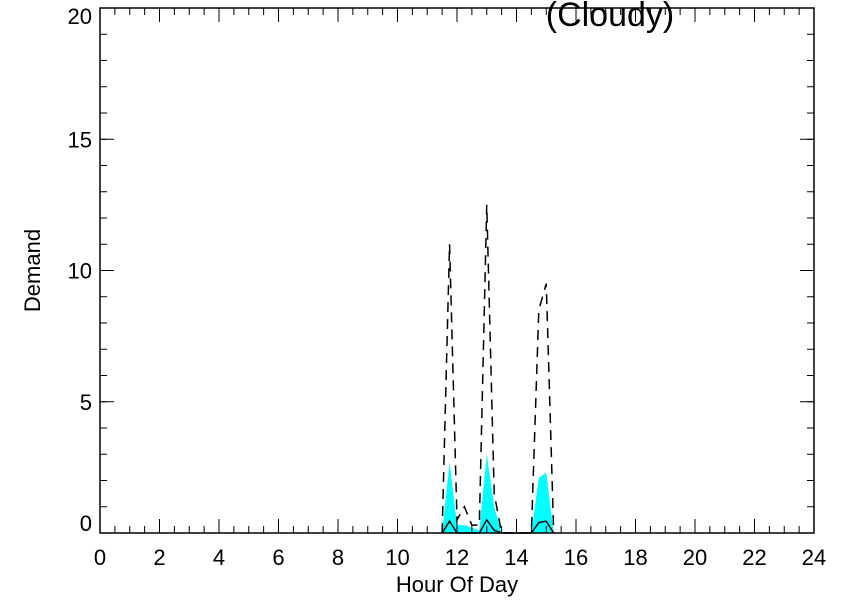 Image resolution: width=852 pixels, height=609 pixels. What do you see at coordinates (86, 402) in the screenshot?
I see `y-tick-label: 5` at bounding box center [86, 402].